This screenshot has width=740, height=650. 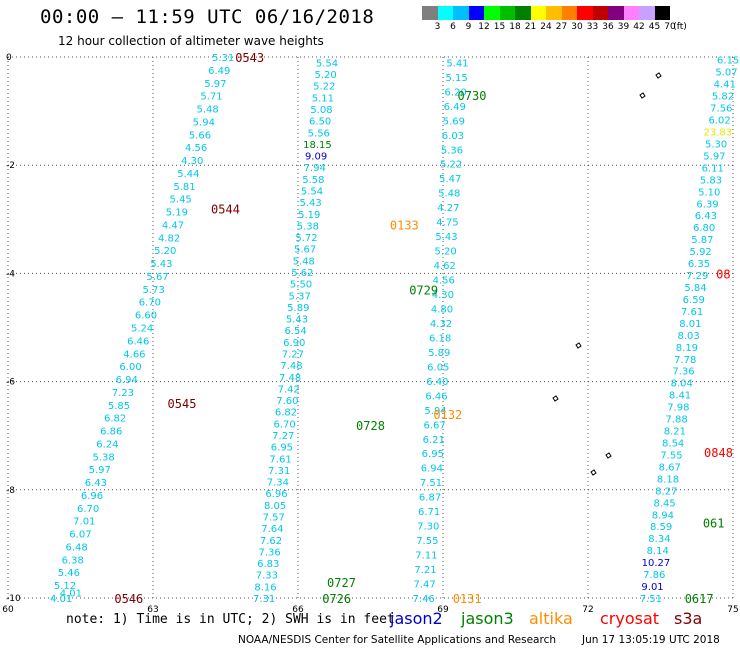 What do you see at coordinates (442, 309) in the screenshot?
I see `wave-height-value: 4.80` at bounding box center [442, 309].